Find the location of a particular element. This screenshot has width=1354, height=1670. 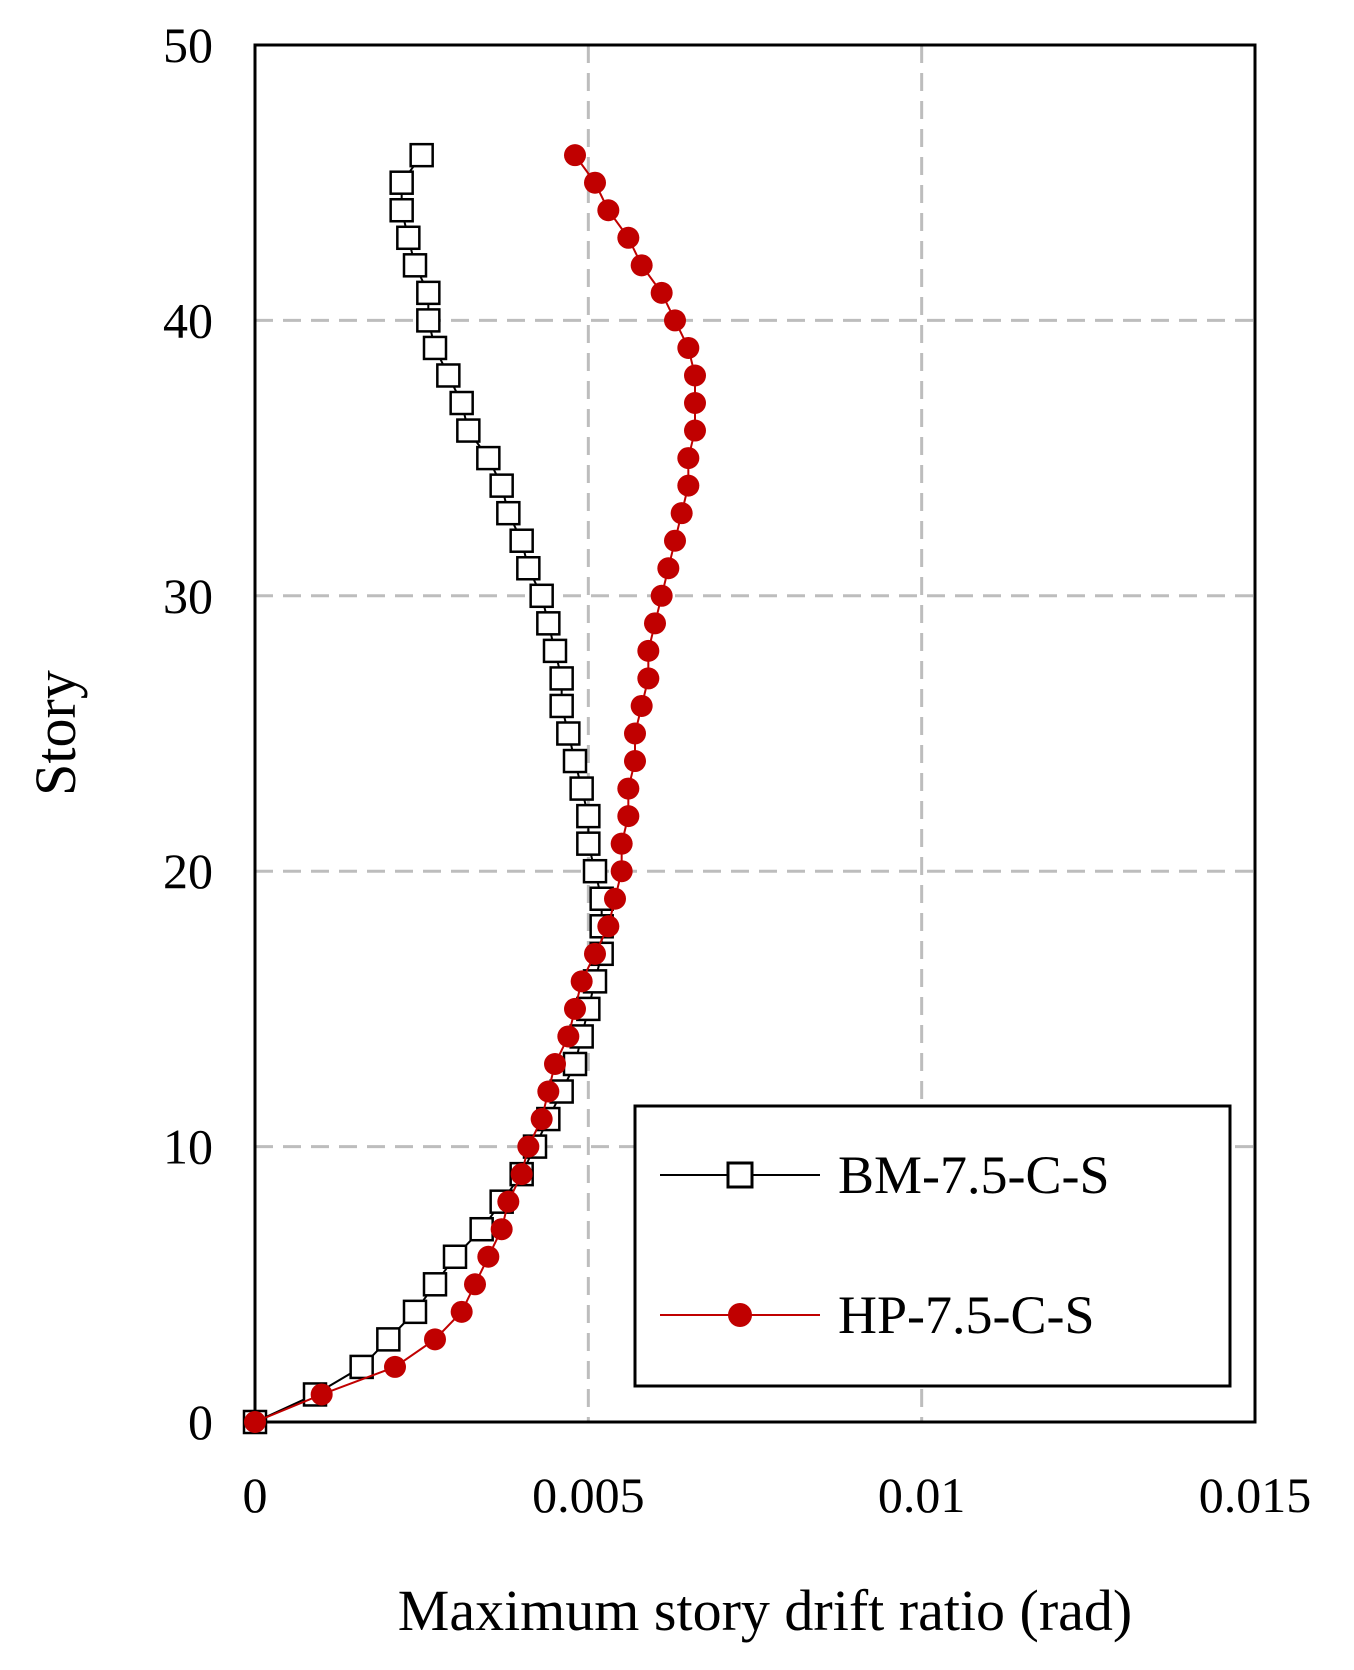

x-tick-label-1: 0.005 is located at coordinates (588, 1495).